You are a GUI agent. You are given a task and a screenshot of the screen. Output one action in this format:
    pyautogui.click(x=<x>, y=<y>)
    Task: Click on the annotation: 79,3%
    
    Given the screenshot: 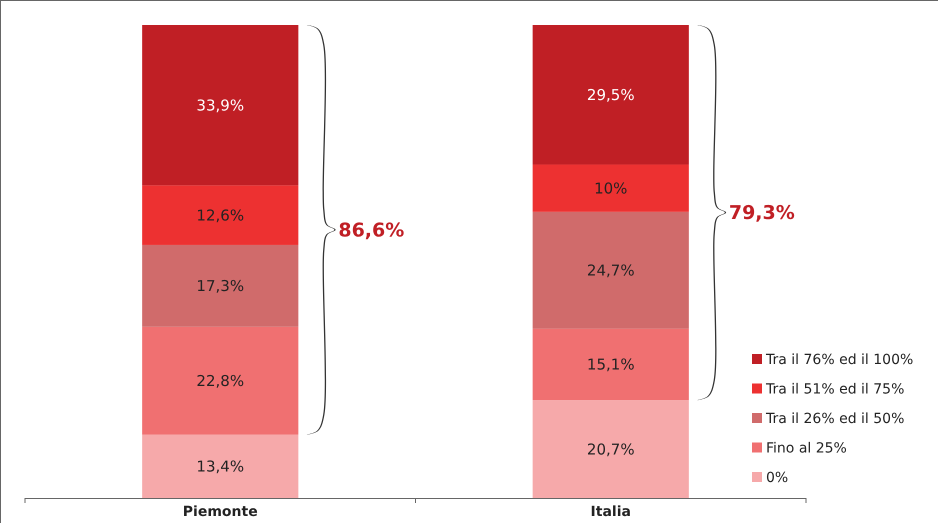 What is the action you would take?
    pyautogui.click(x=761, y=213)
    